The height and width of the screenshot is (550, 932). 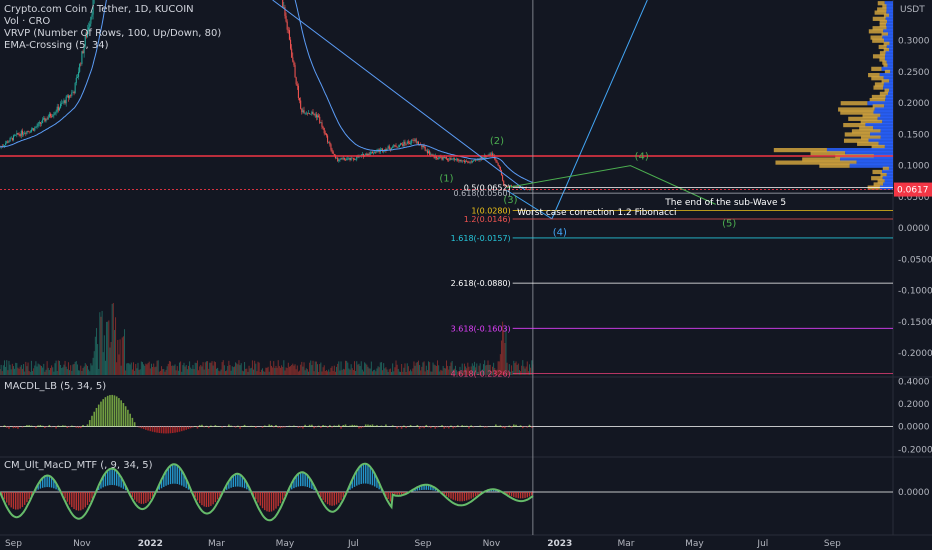 What do you see at coordinates (99, 9) in the screenshot?
I see `symbol-title: Crypto.com Coin / Tether, 1D, KUCOIN` at bounding box center [99, 9].